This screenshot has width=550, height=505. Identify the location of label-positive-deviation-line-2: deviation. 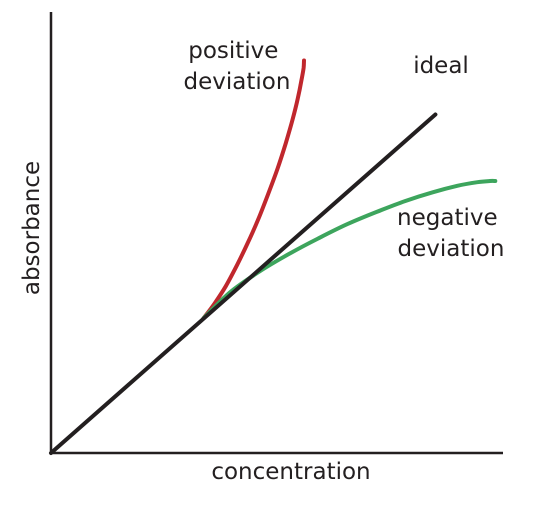
(237, 82).